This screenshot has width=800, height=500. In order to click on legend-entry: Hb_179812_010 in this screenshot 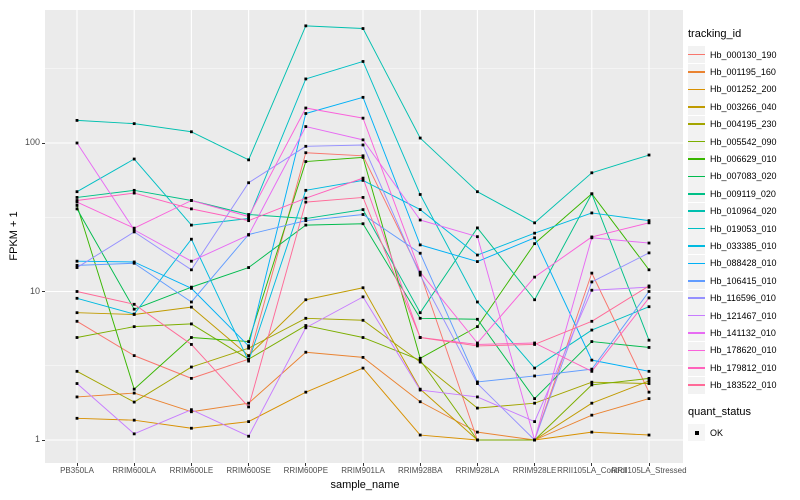, I will do `click(744, 368)`.